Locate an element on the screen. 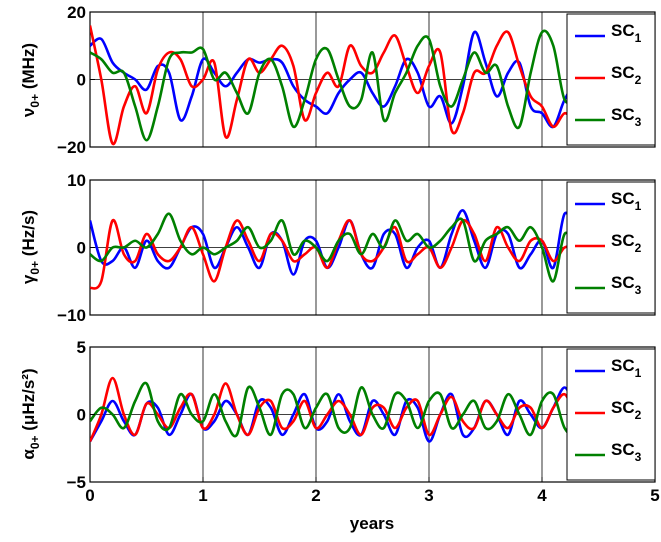 The height and width of the screenshot is (542, 661). y-tick-label: 10 is located at coordinates (76, 180).